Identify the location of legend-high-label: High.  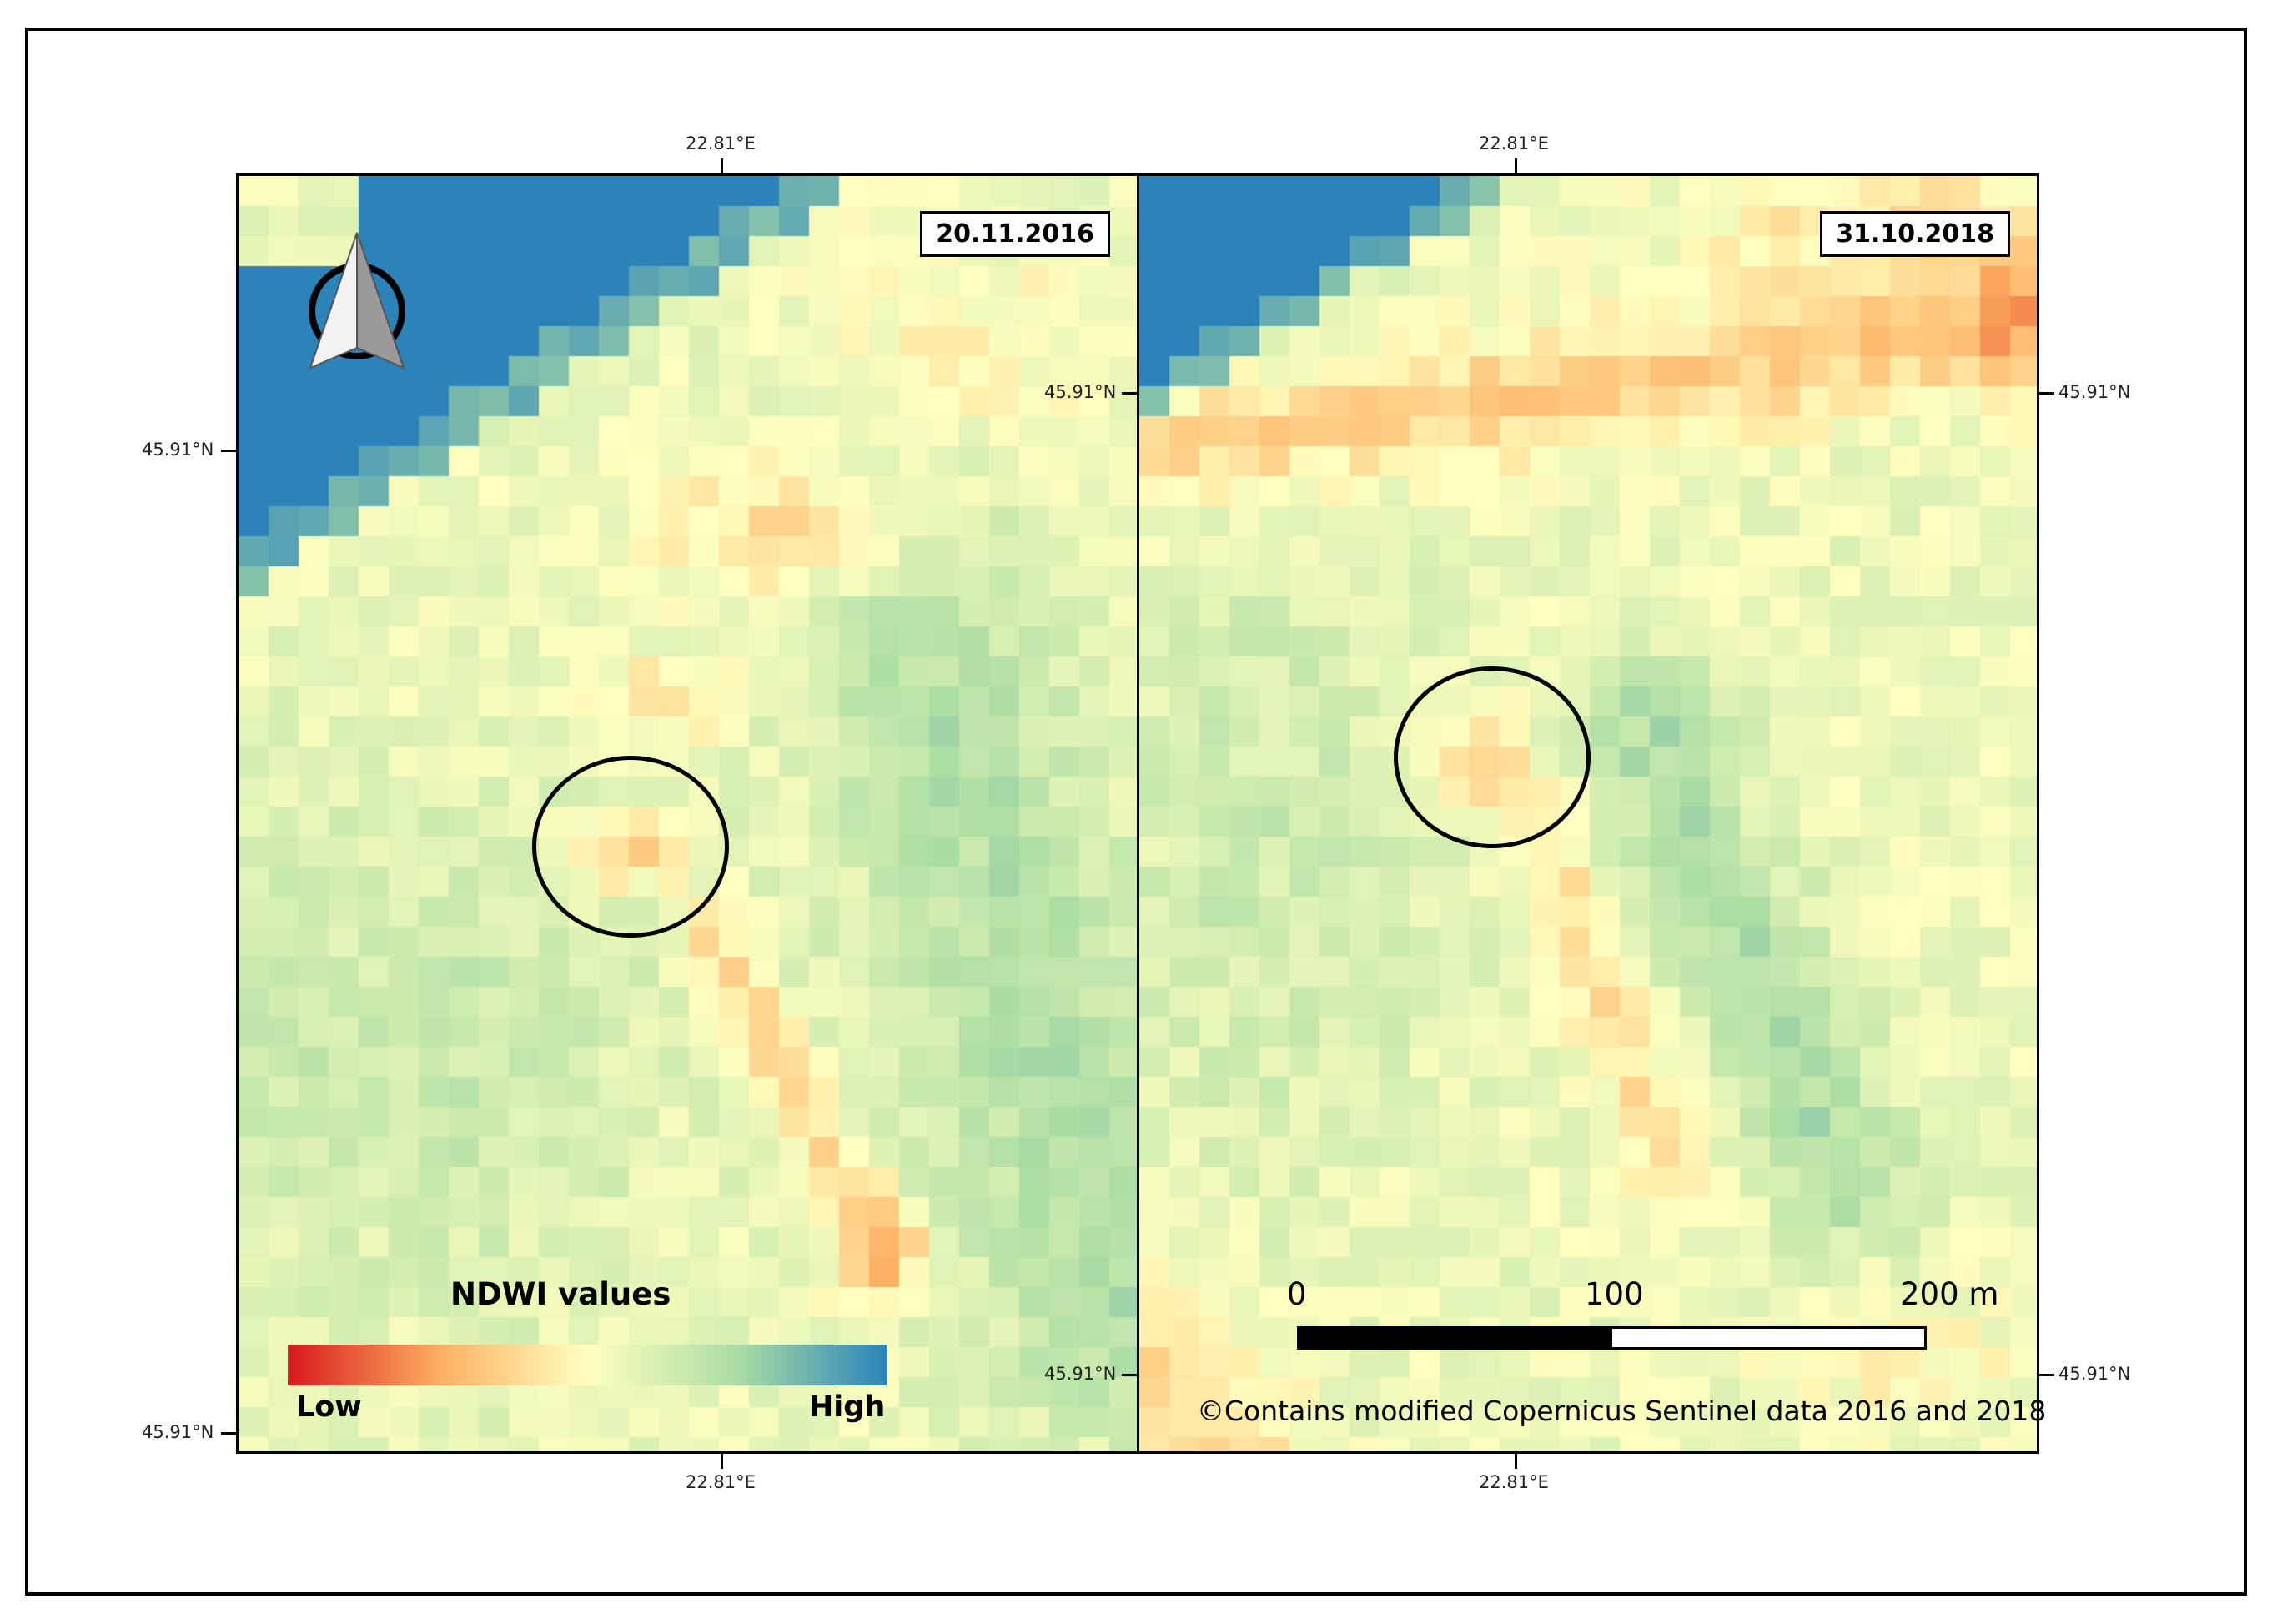
(848, 1407).